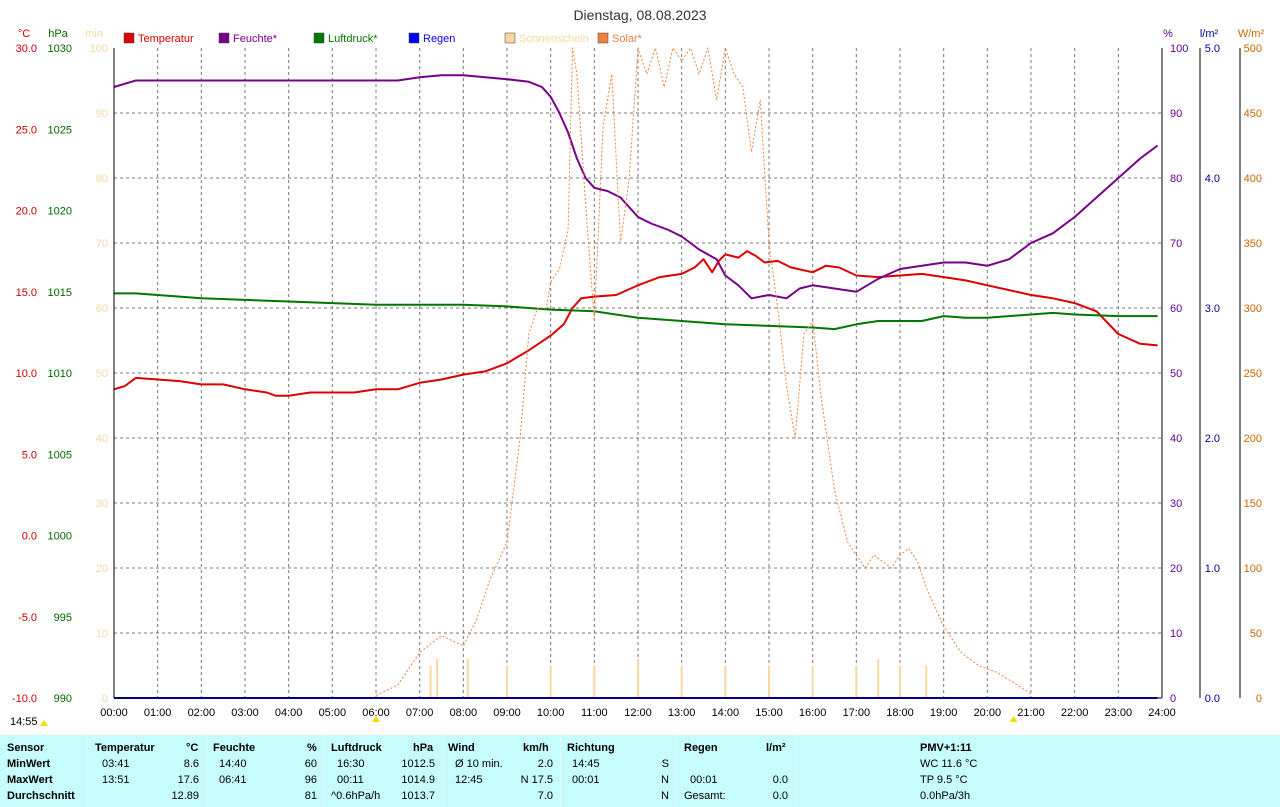 The width and height of the screenshot is (1280, 807). I want to click on pressure-tick-label: 1000, so click(60, 537).